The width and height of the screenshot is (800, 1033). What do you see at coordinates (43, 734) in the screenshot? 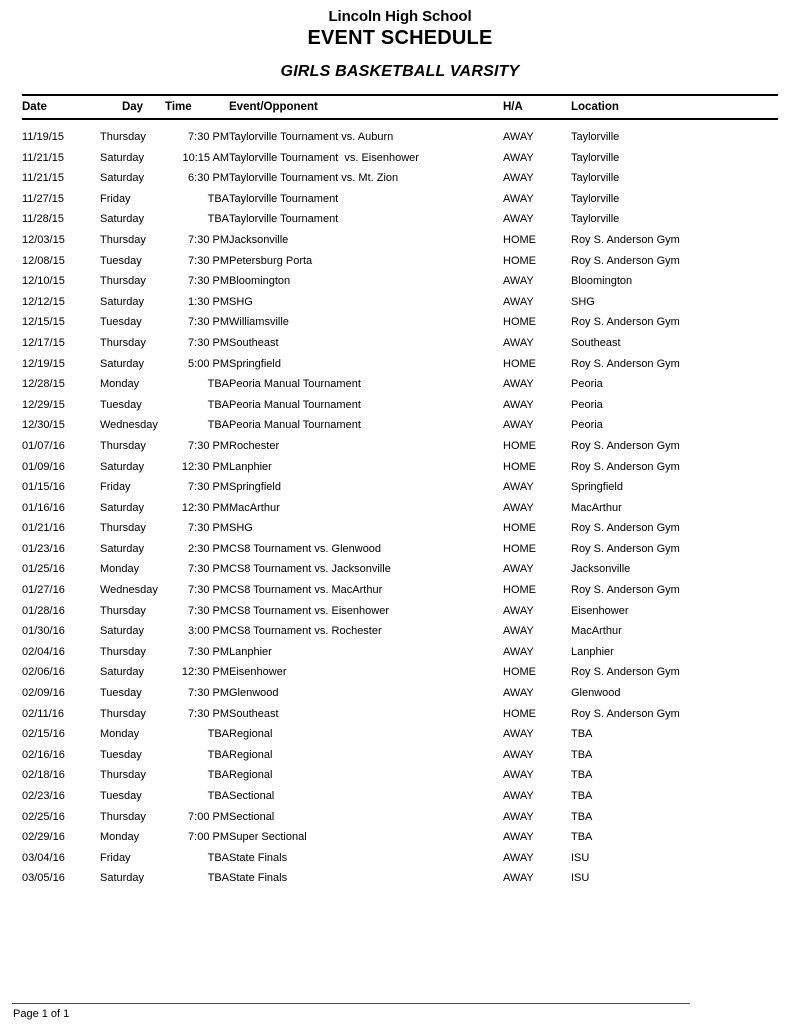
I see `cell-date: 02/15/16` at bounding box center [43, 734].